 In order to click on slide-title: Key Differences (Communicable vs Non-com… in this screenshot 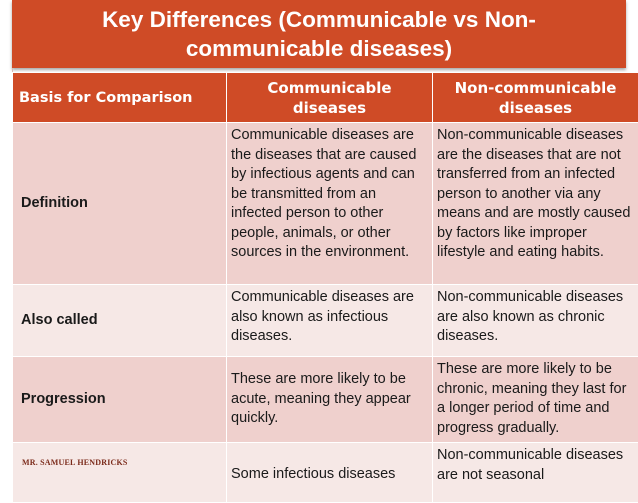, I will do `click(319, 34)`.